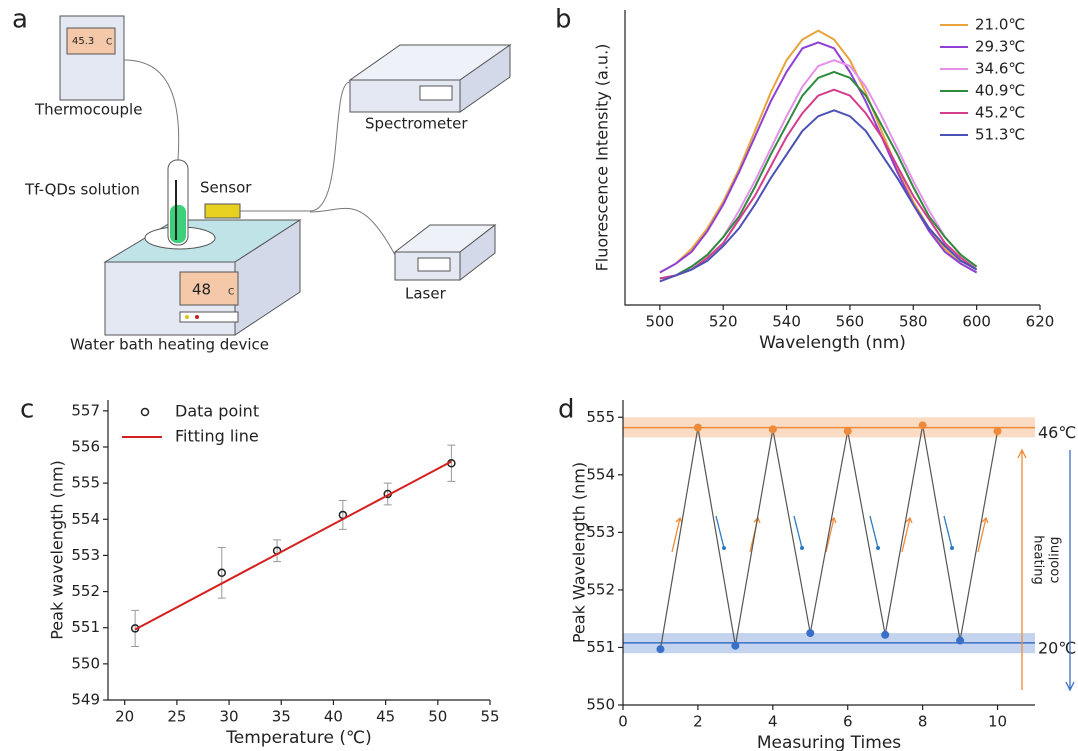 The image size is (1078, 751). What do you see at coordinates (209, 317) in the screenshot?
I see `bath-panel` at bounding box center [209, 317].